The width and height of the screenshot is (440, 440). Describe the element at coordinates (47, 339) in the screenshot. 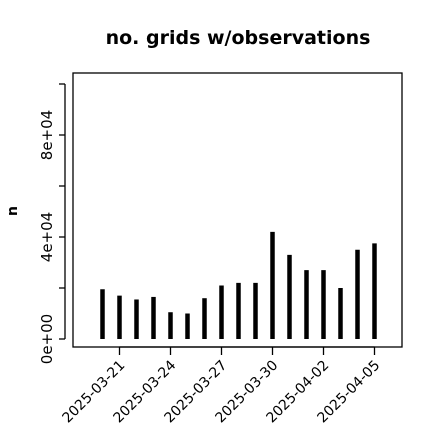

I see `y-tick-label: 0e+00` at that location.